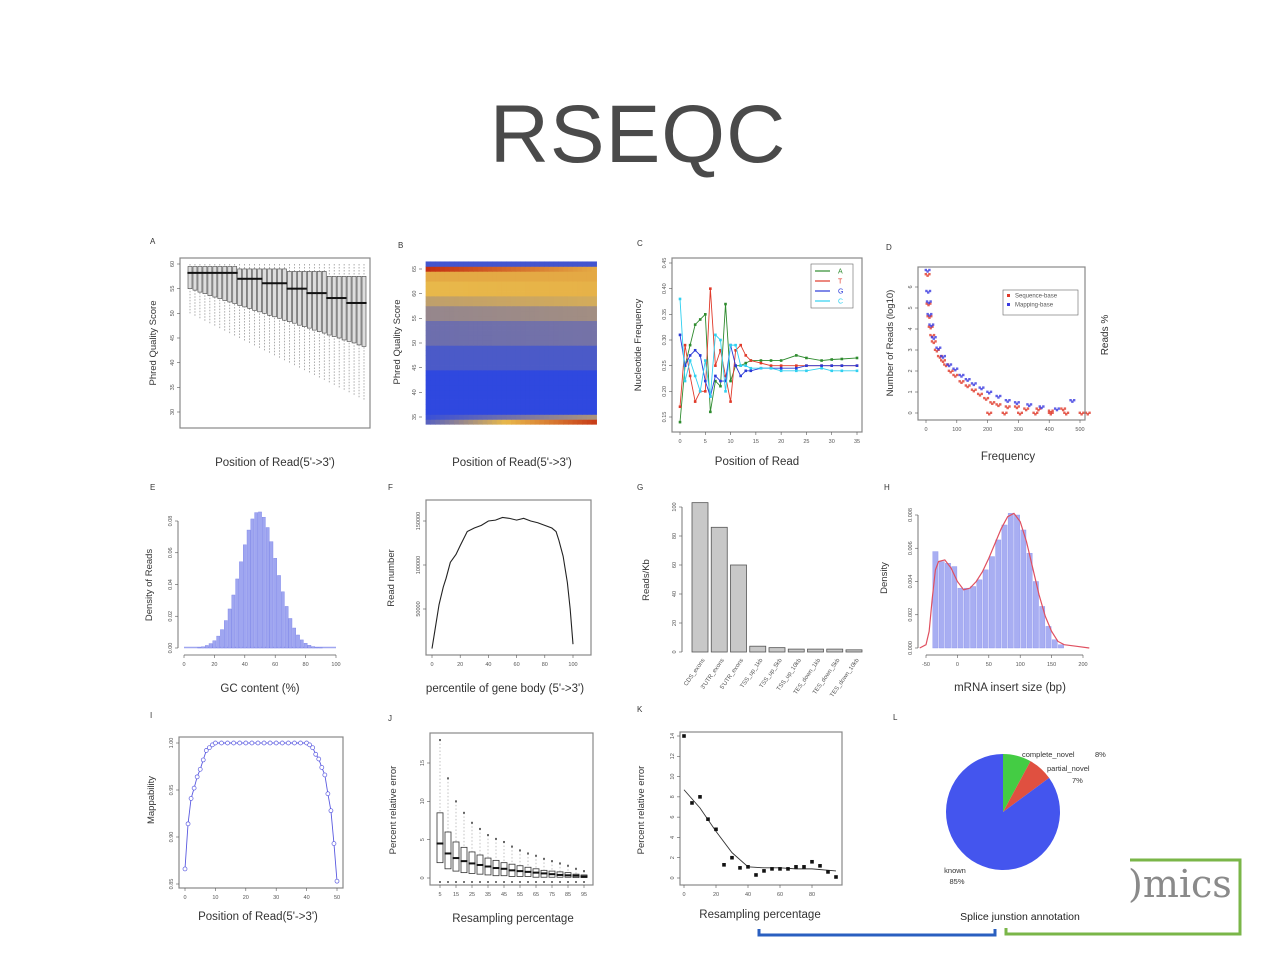 The width and height of the screenshot is (1276, 958). Describe the element at coordinates (812, 895) in the screenshot. I see `x-tick-label: 80` at that location.